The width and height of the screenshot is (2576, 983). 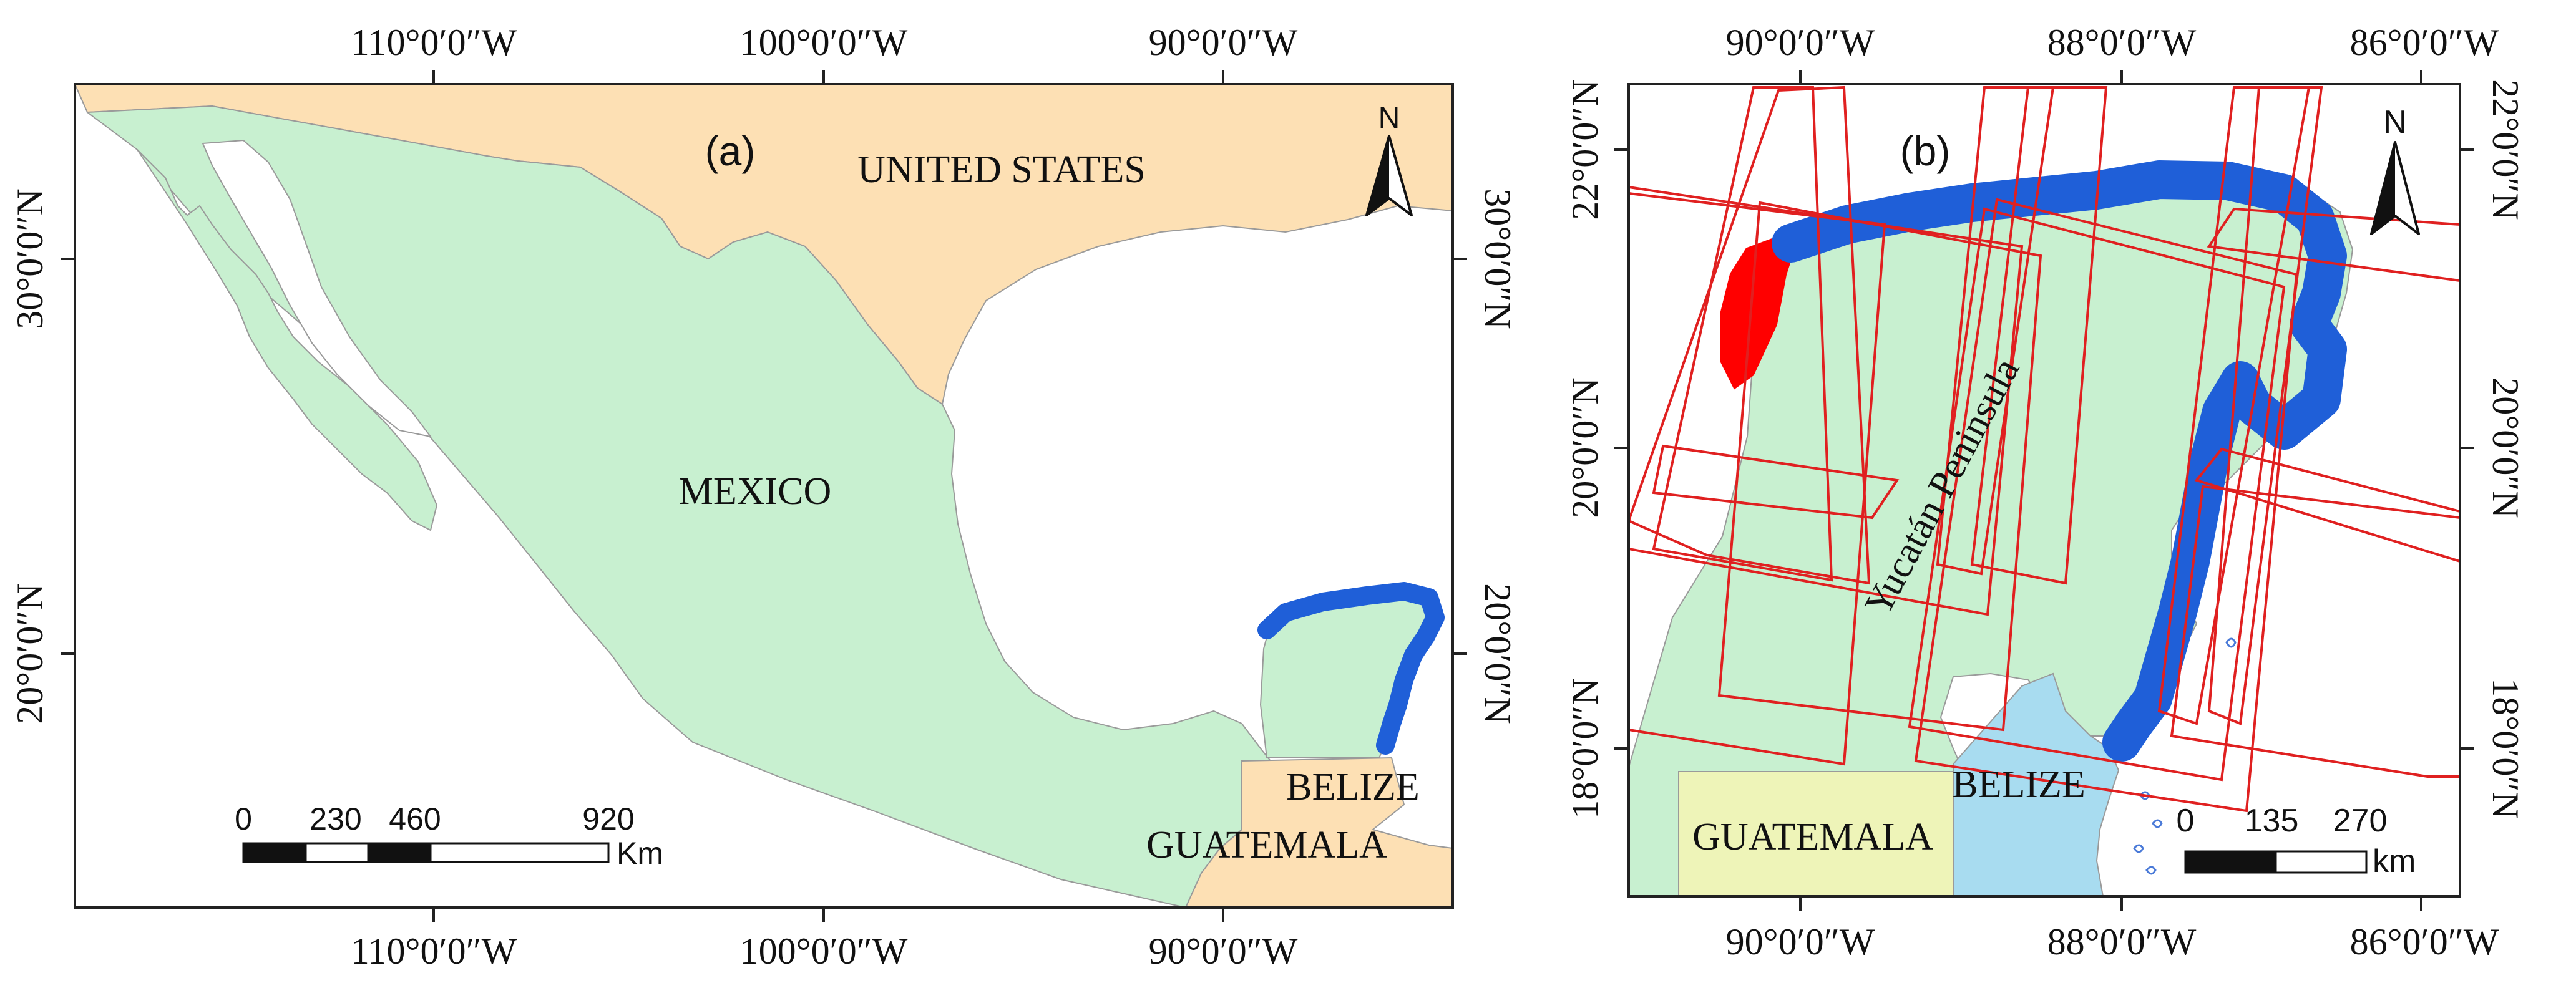 What do you see at coordinates (2059, 461) in the screenshot?
I see `coast-buffer-b` at bounding box center [2059, 461].